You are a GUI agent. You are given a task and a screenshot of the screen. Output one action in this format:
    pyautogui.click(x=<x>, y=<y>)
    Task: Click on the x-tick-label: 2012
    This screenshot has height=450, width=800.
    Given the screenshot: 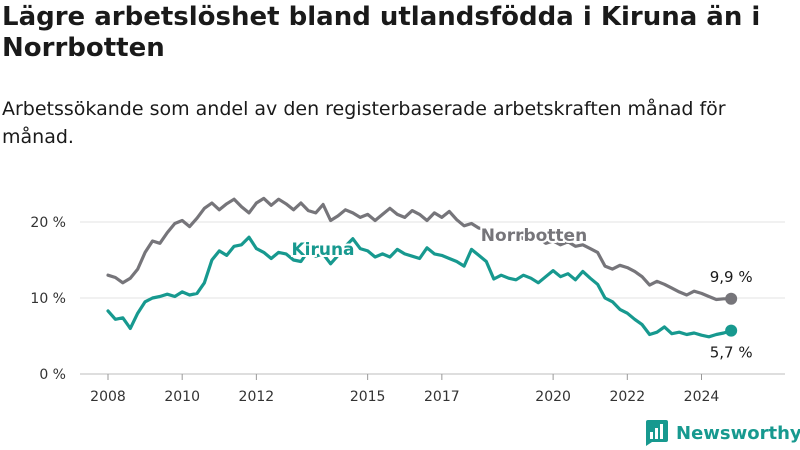 What is the action you would take?
    pyautogui.click(x=257, y=397)
    